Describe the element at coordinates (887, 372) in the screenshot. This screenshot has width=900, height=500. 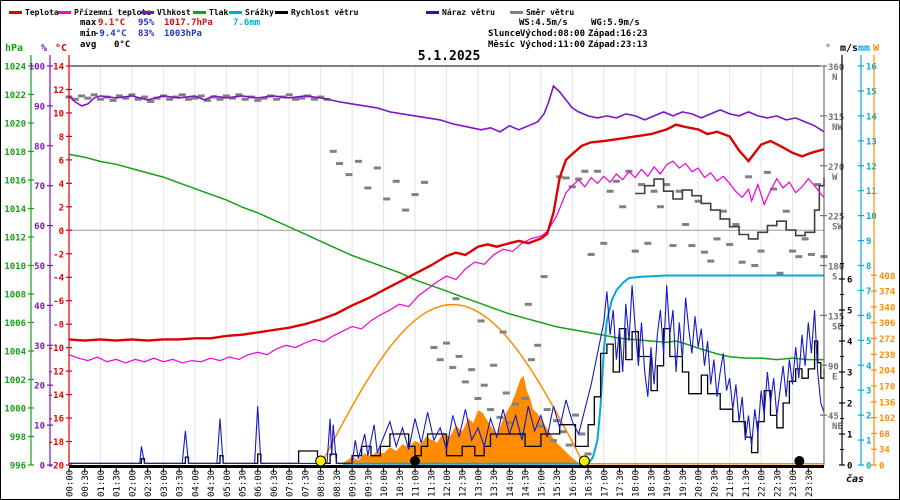
I see `svg-text: 204` at that location.